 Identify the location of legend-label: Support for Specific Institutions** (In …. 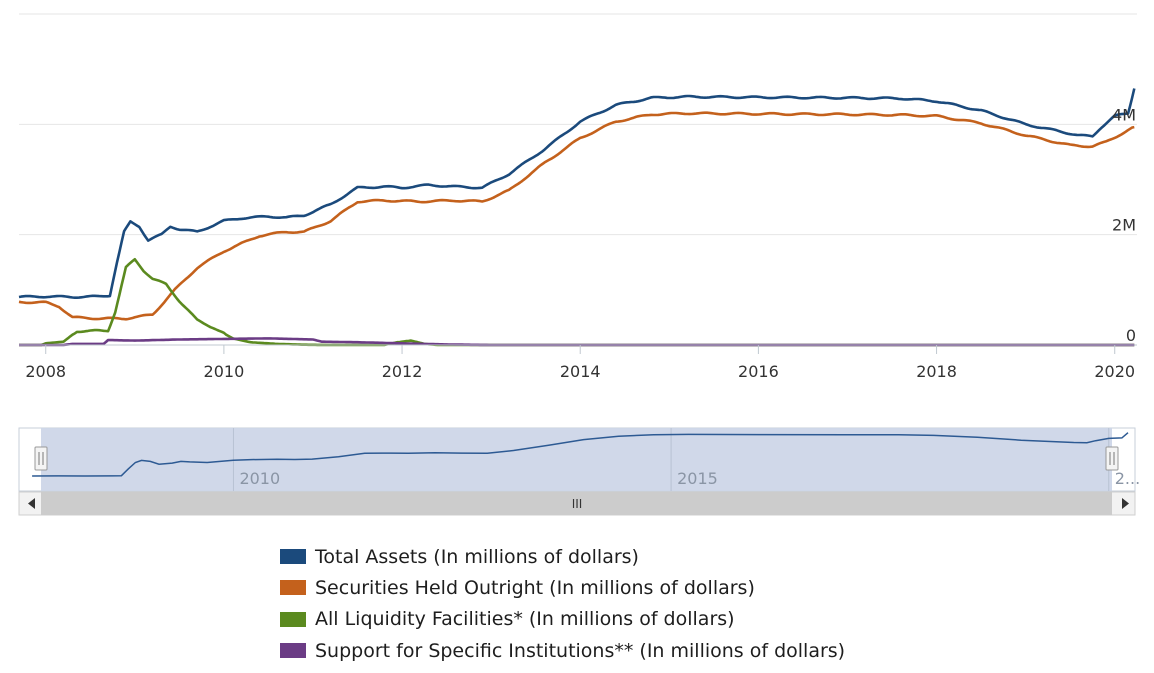
(580, 650).